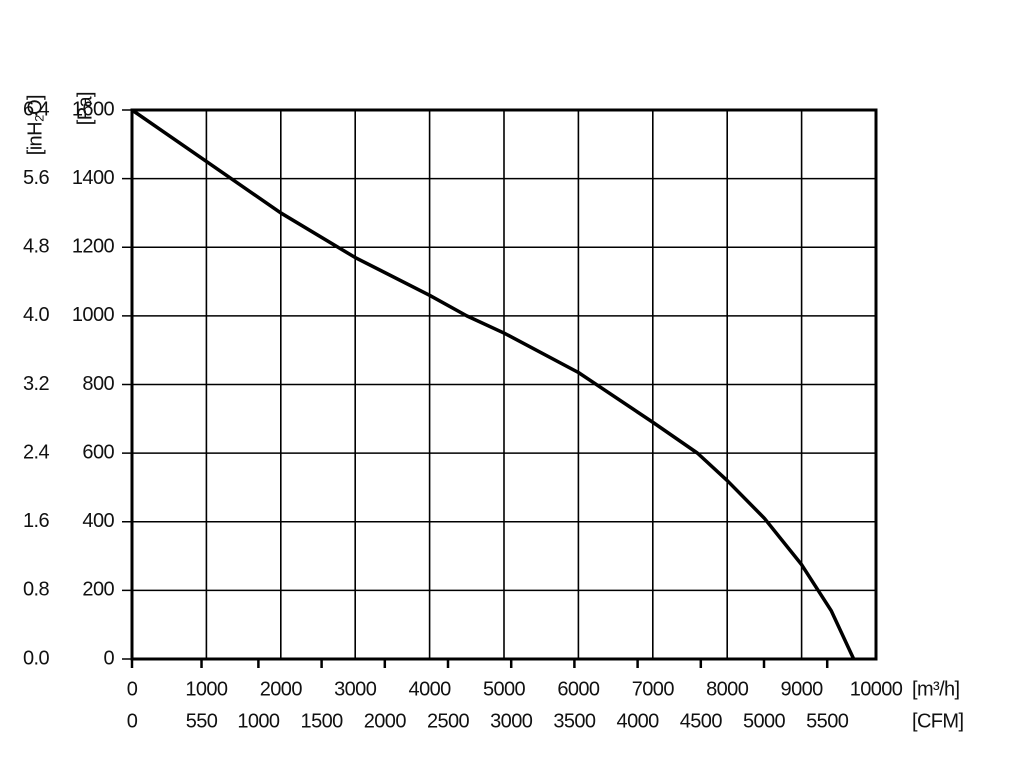 The image size is (1009, 777). What do you see at coordinates (93, 178) in the screenshot?
I see `y-tick-label: 1400` at bounding box center [93, 178].